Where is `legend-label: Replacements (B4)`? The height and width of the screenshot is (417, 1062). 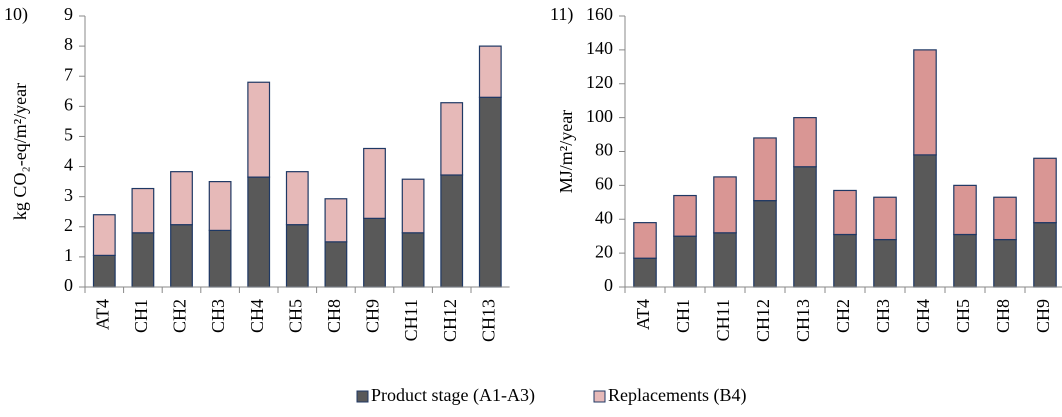
legend-label: Replacements (B4) is located at coordinates (677, 395).